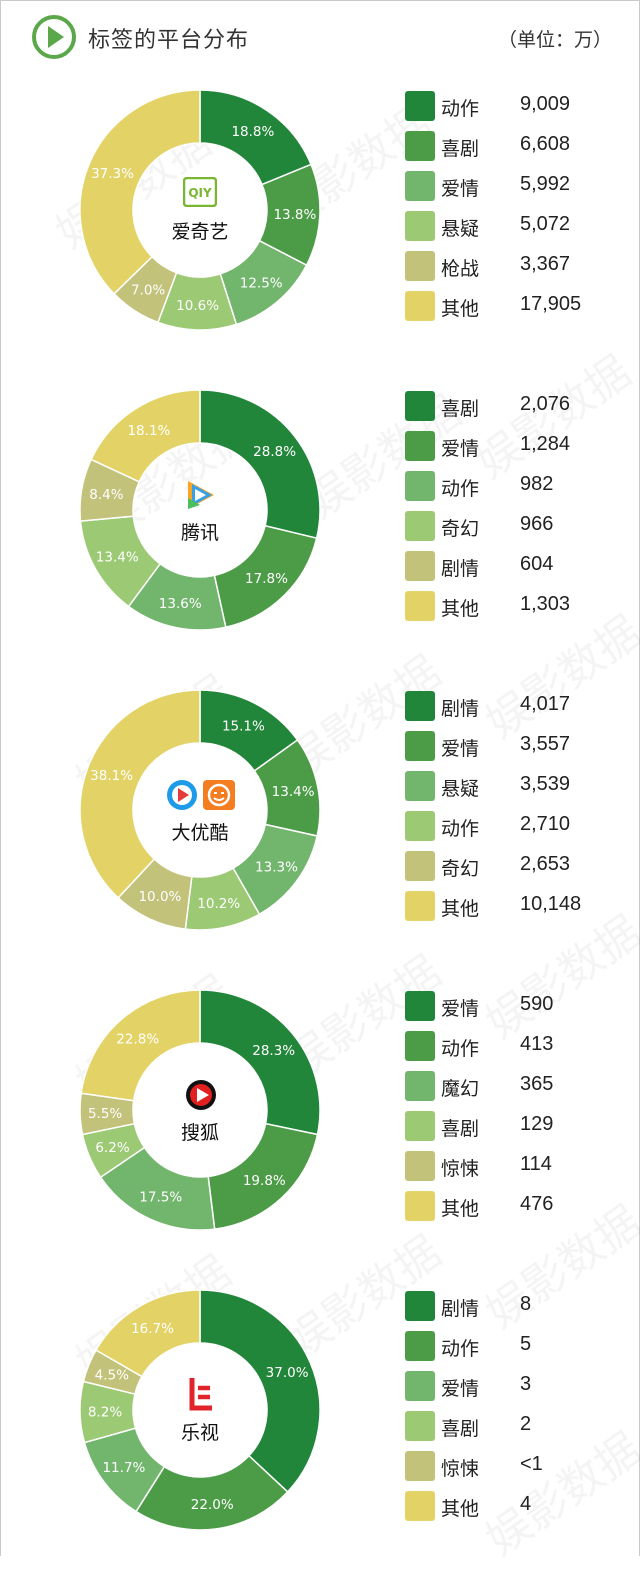 The width and height of the screenshot is (640, 1578). I want to click on legend-item: 其他 476, so click(515, 1206).